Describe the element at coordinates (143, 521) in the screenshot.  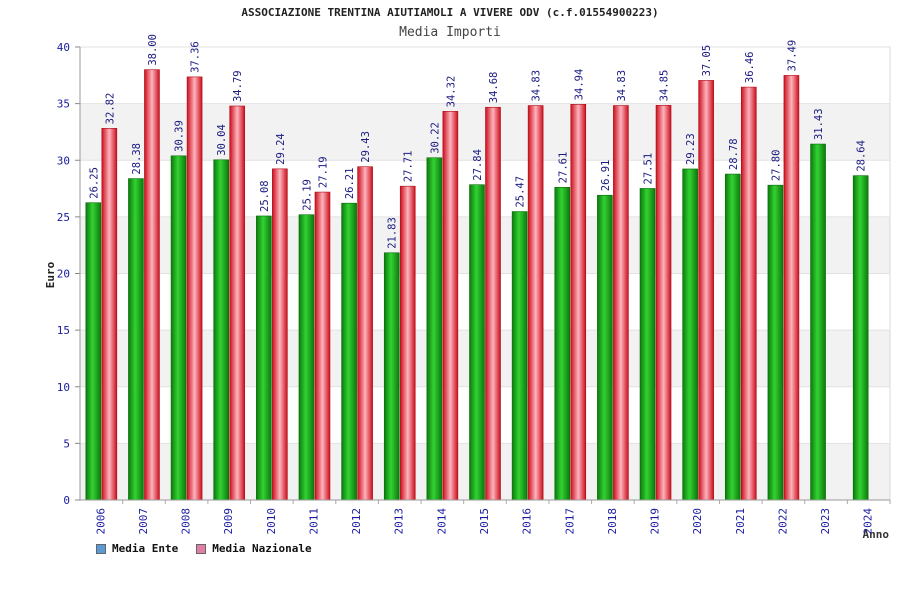
I see `x-tick-label: 2007` at that location.